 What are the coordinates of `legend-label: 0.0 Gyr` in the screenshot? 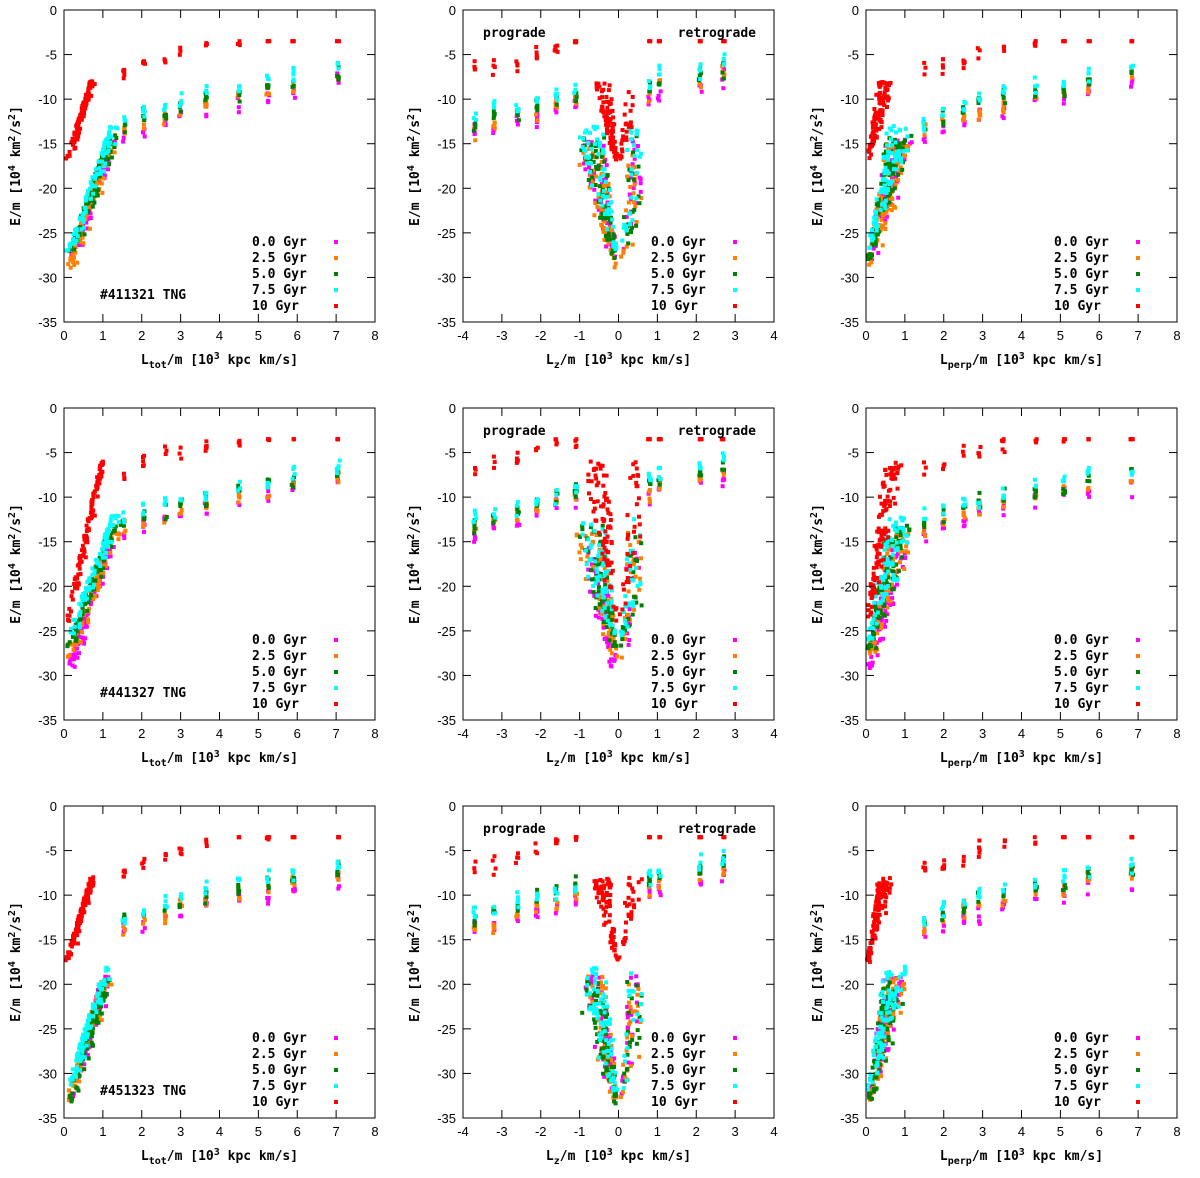 It's located at (279, 242).